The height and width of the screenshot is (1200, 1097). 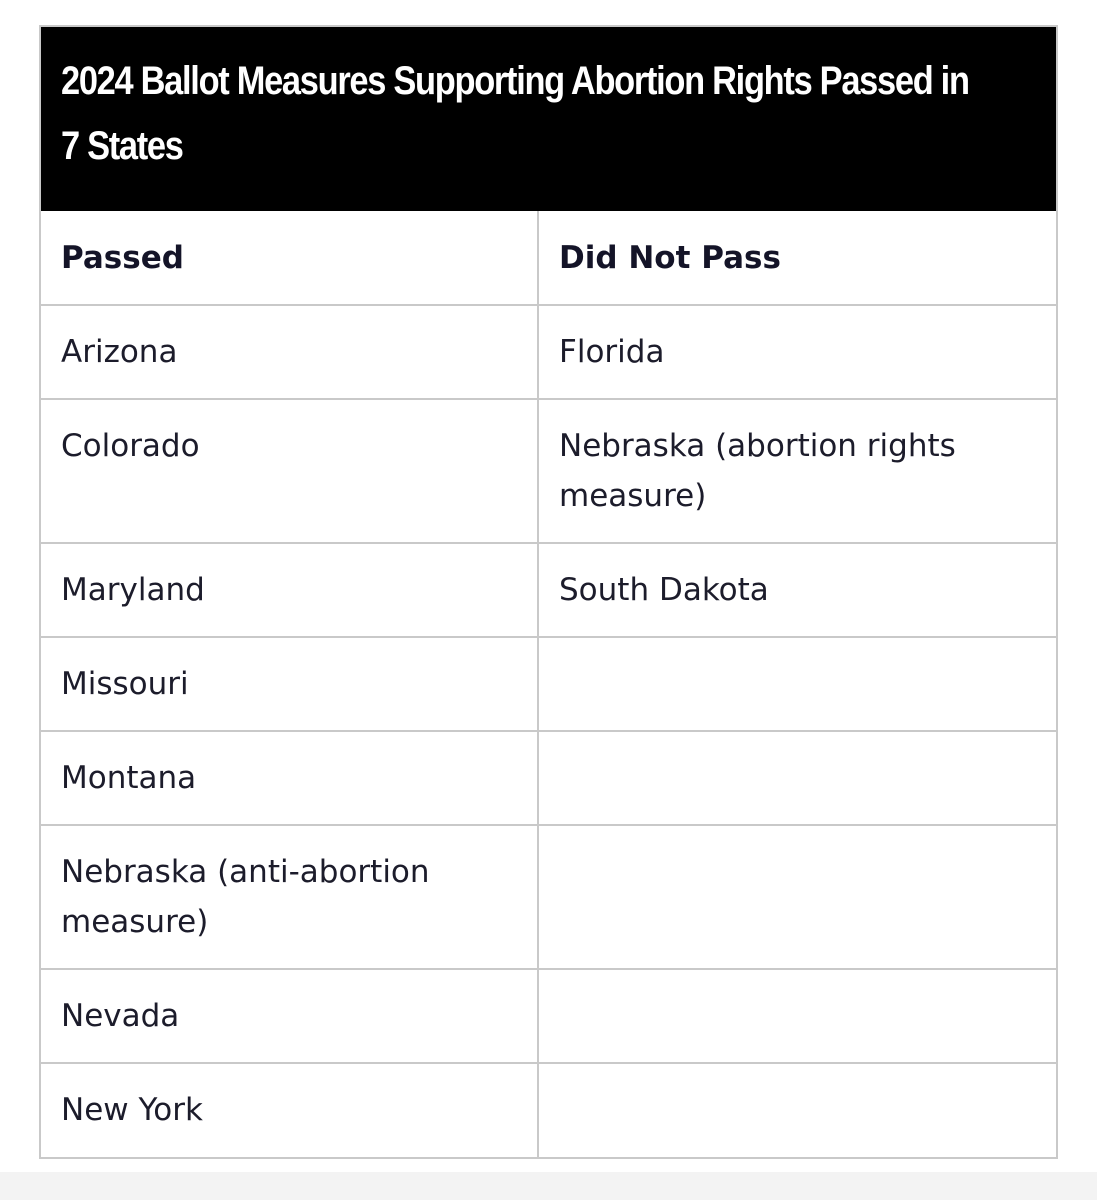 What do you see at coordinates (796, 352) in the screenshot?
I see `did-not-pass-cell: Florida` at bounding box center [796, 352].